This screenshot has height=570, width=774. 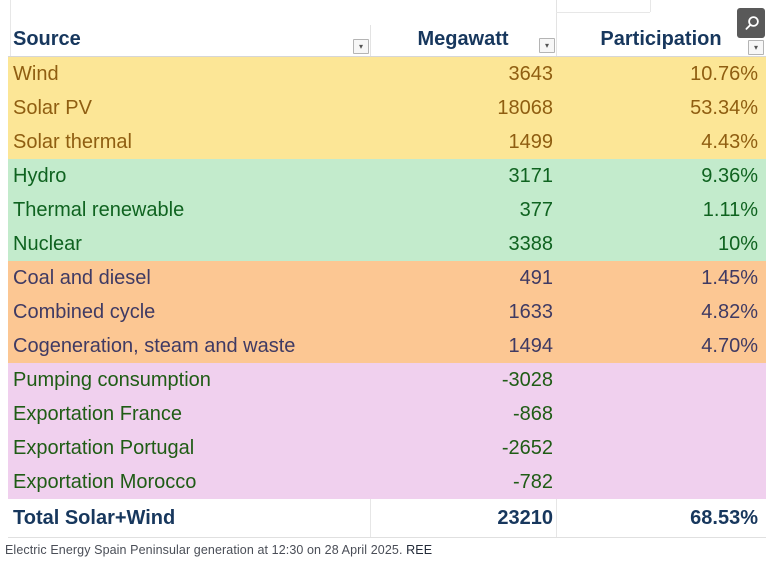 I want to click on cell-source: Wind, so click(x=36, y=74).